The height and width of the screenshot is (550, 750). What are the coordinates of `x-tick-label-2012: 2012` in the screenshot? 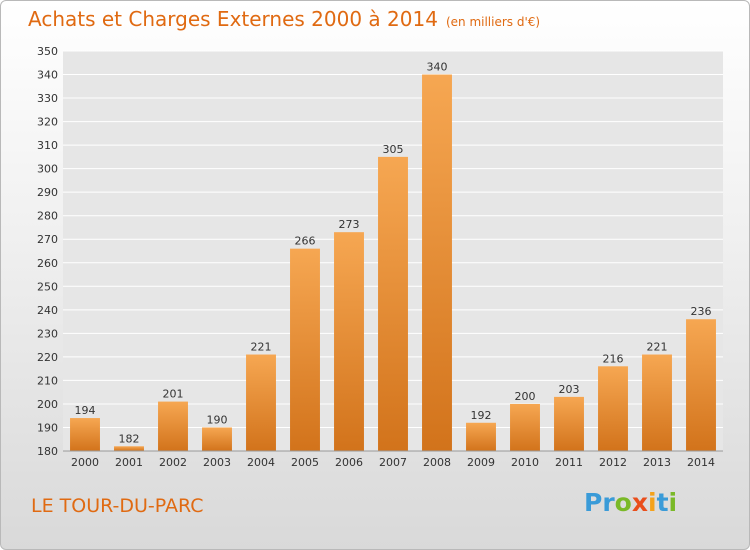 It's located at (613, 462).